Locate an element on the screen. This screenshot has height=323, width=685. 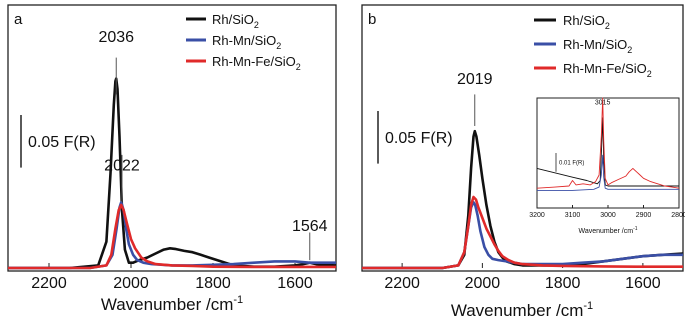
panel-b-legend-label-rh: Rh/SiO2 is located at coordinates (586, 22).